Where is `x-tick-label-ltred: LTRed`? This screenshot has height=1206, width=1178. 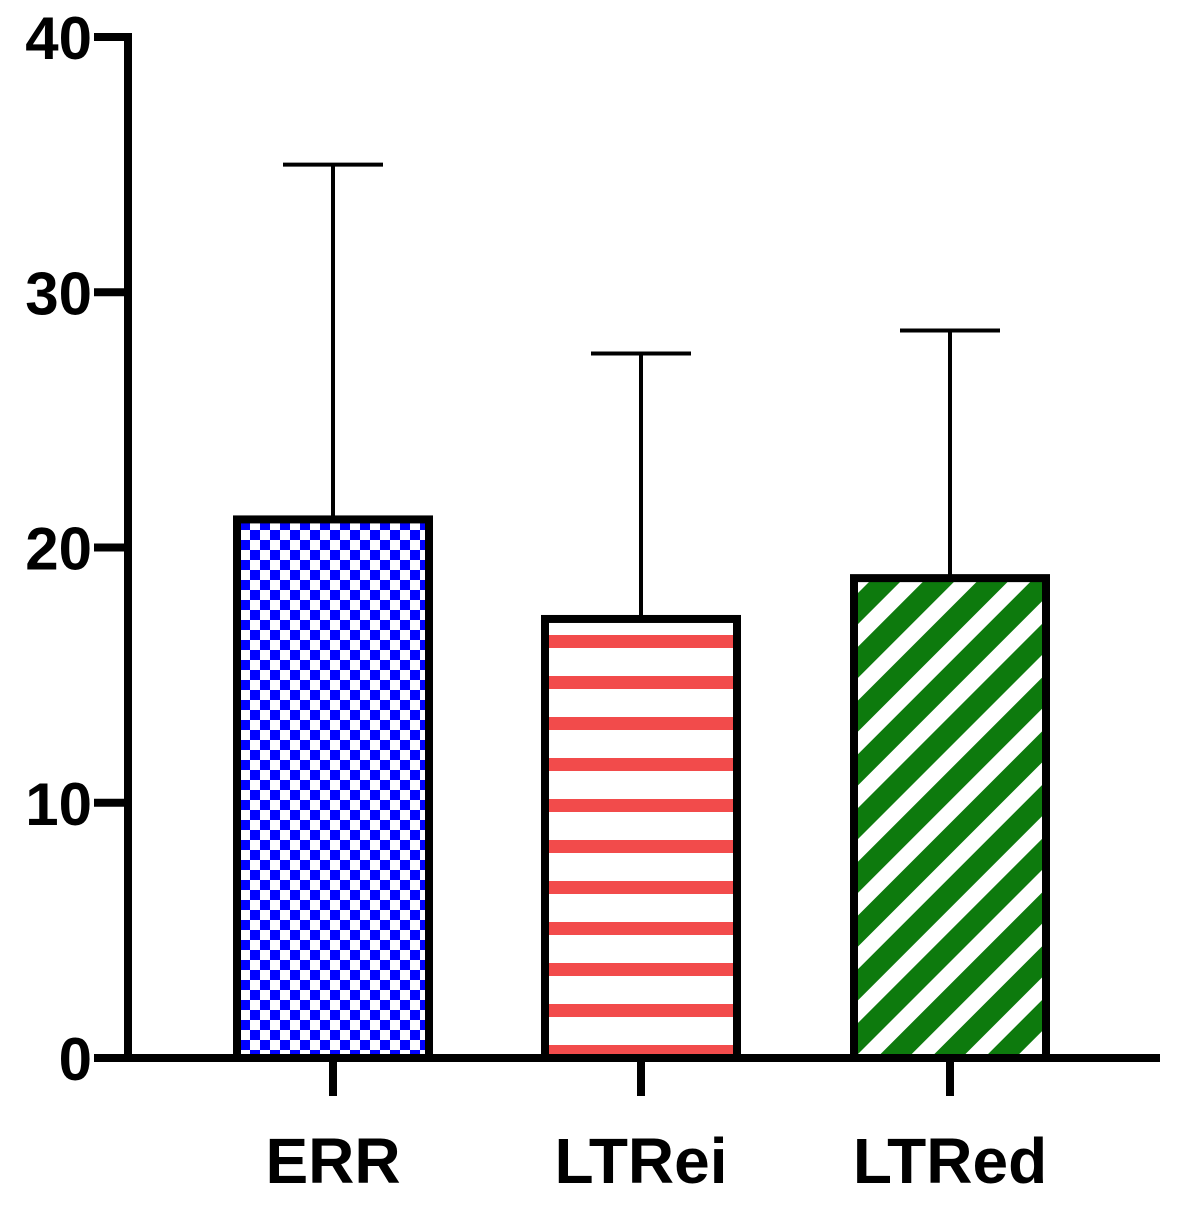
x-tick-label-ltred: LTRed is located at coordinates (950, 1161).